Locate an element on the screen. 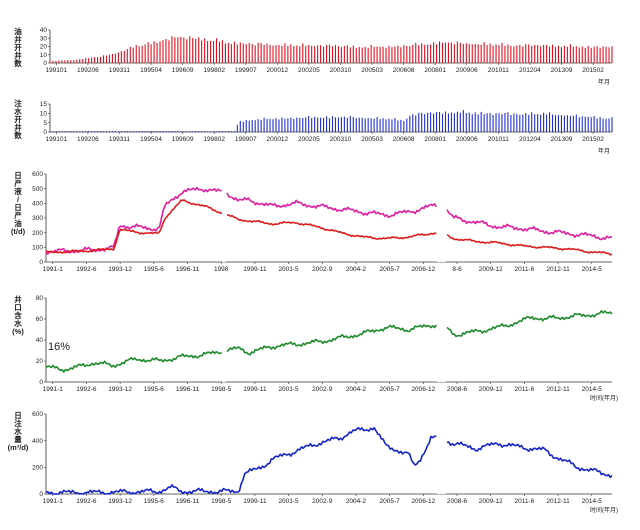  y-axis-label: 油 is located at coordinates (18, 223).